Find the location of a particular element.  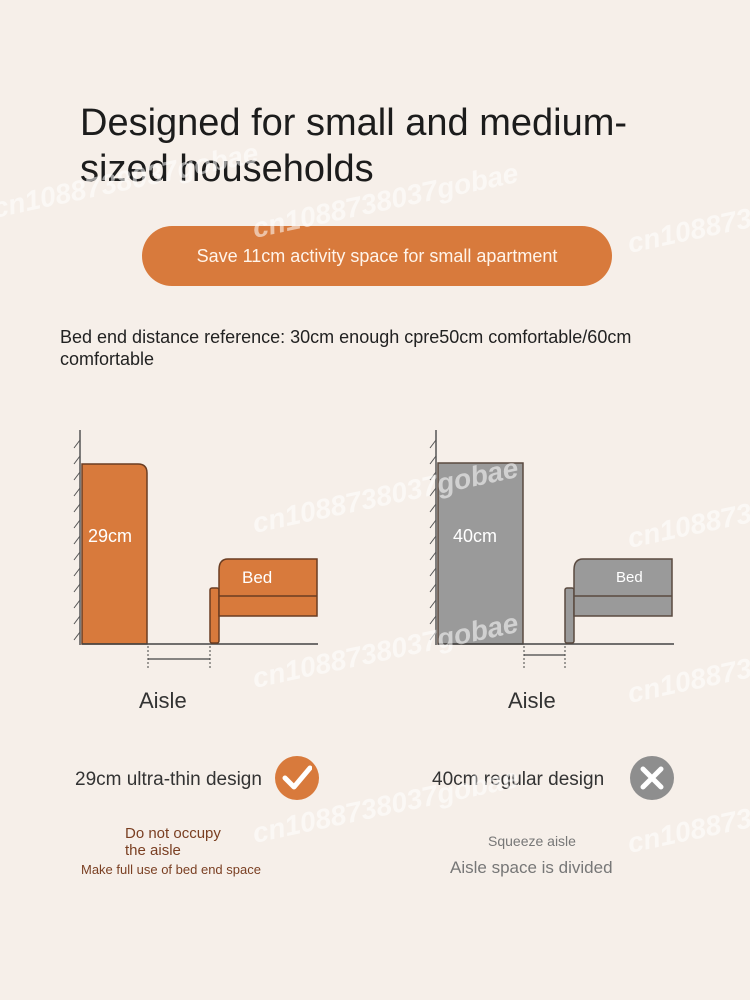

regular-note-secondary: Aisle space is divided is located at coordinates (531, 867).